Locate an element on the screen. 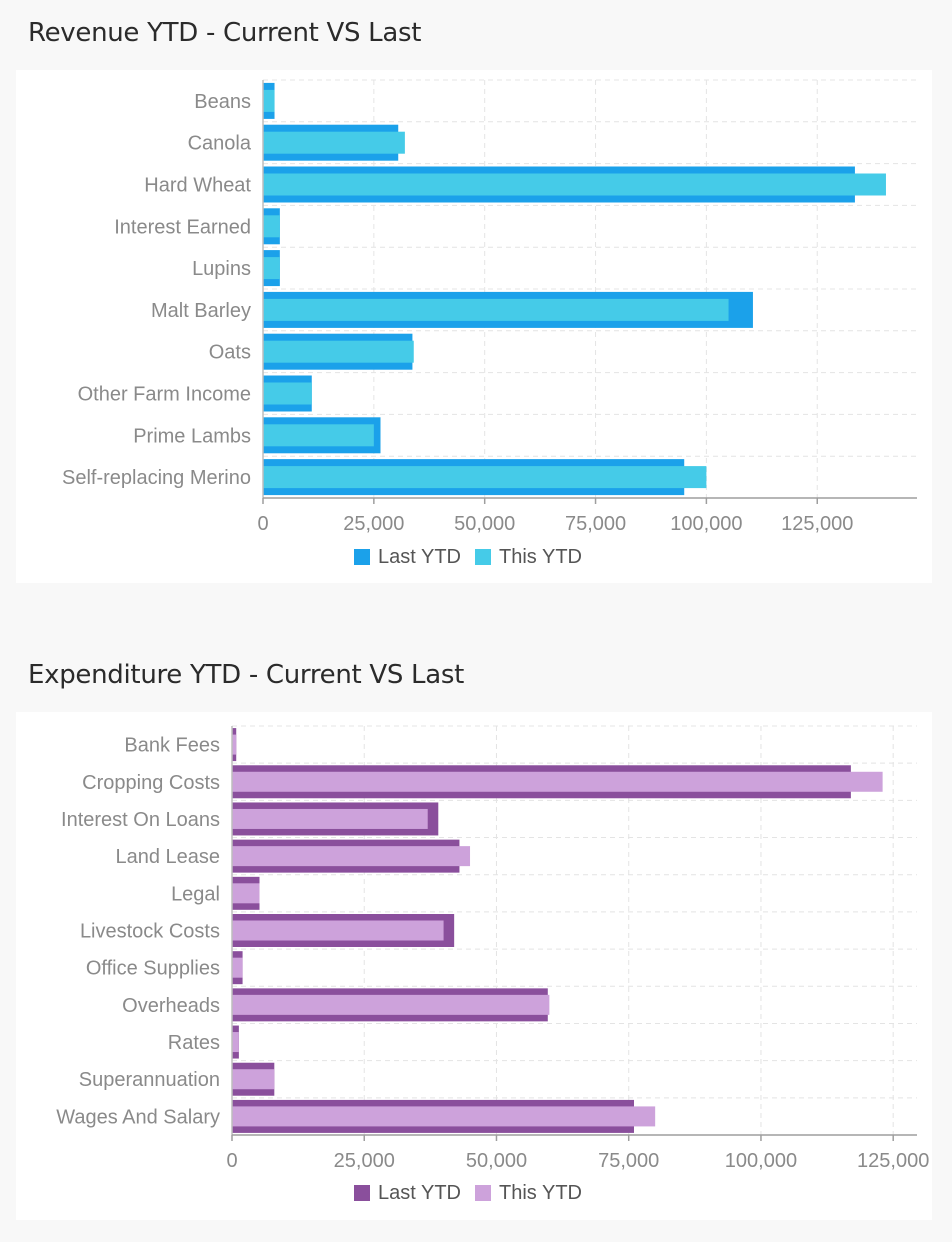 This screenshot has height=1242, width=952. category-label: Prime Lambs is located at coordinates (192, 436).